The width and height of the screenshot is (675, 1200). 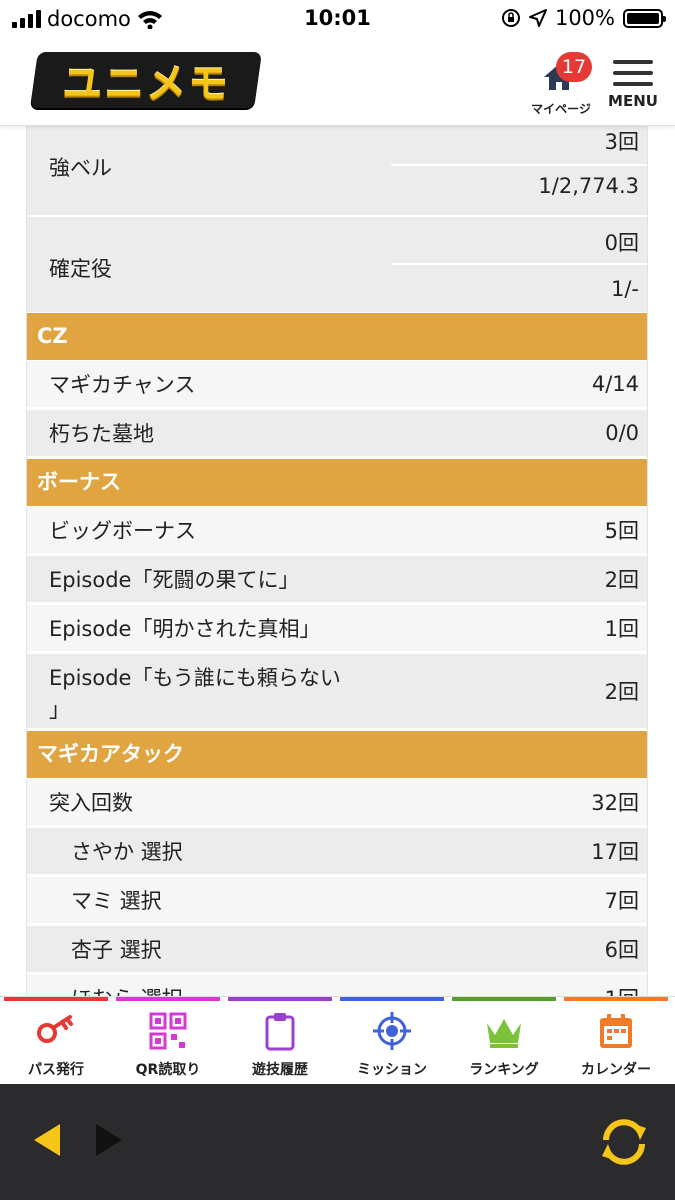 I want to click on nav-qr-read: QR読取り, so click(x=168, y=1041).